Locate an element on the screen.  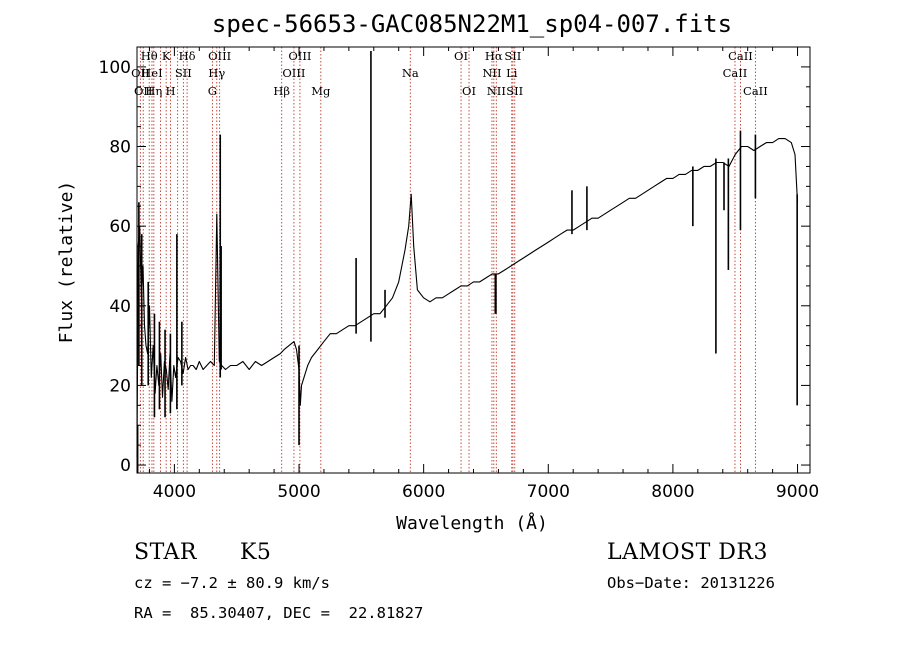
reference-line-label: Mg is located at coordinates (321, 91).